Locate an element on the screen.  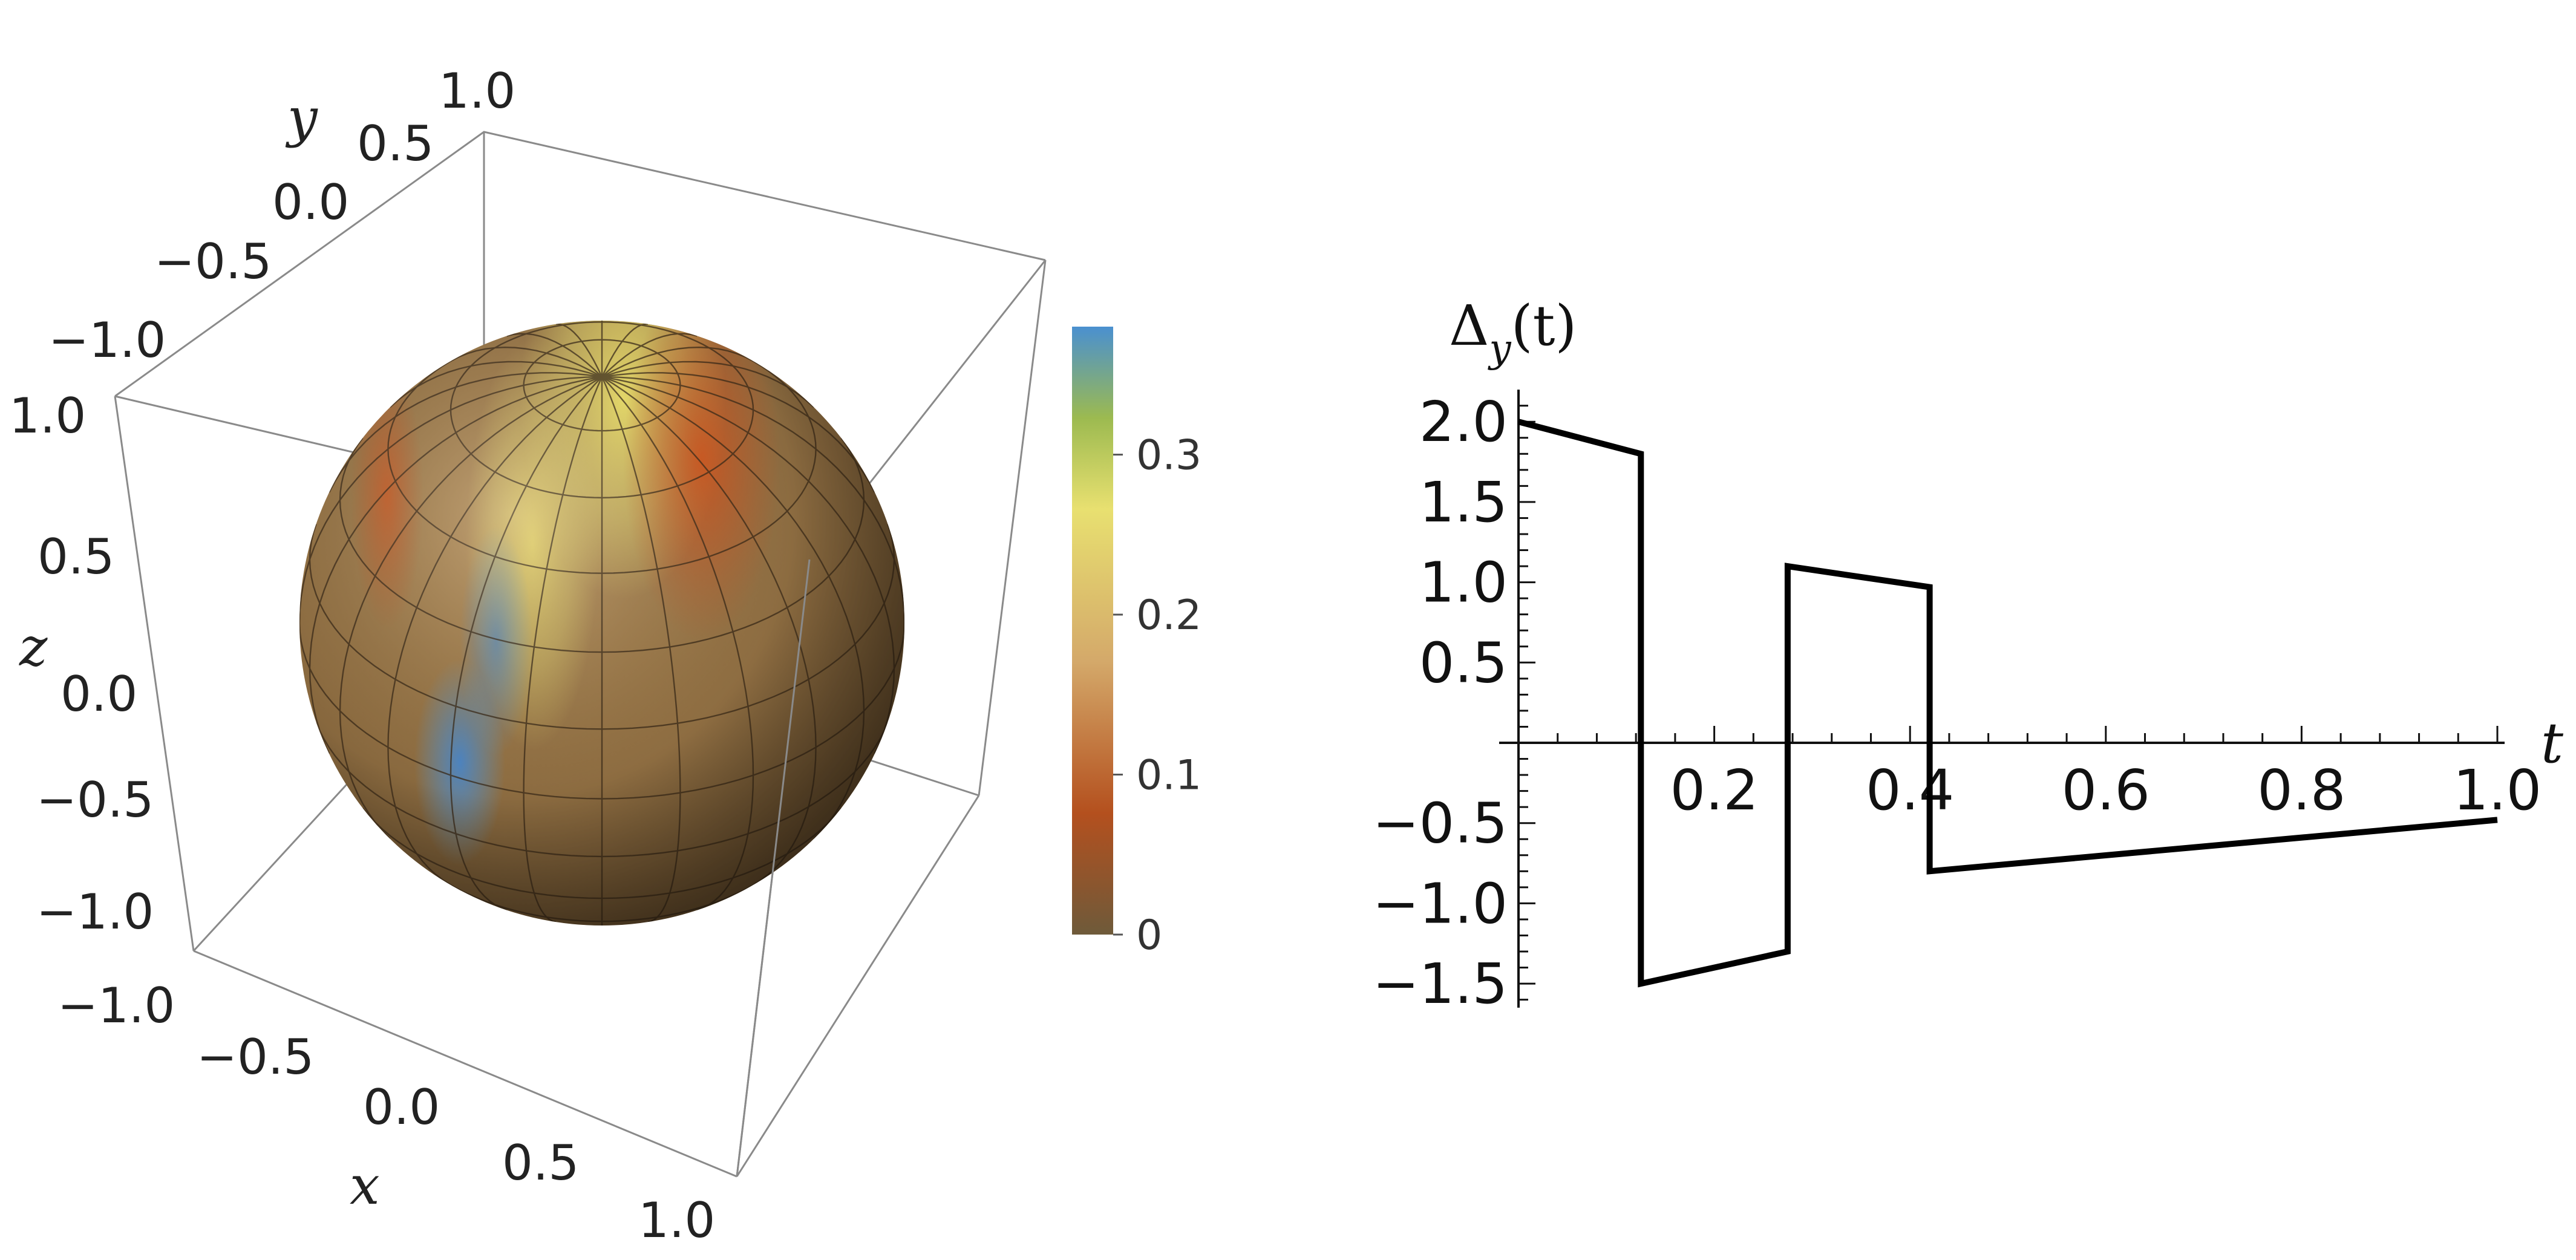
x-tick-label: 0.4 is located at coordinates (1910, 790).